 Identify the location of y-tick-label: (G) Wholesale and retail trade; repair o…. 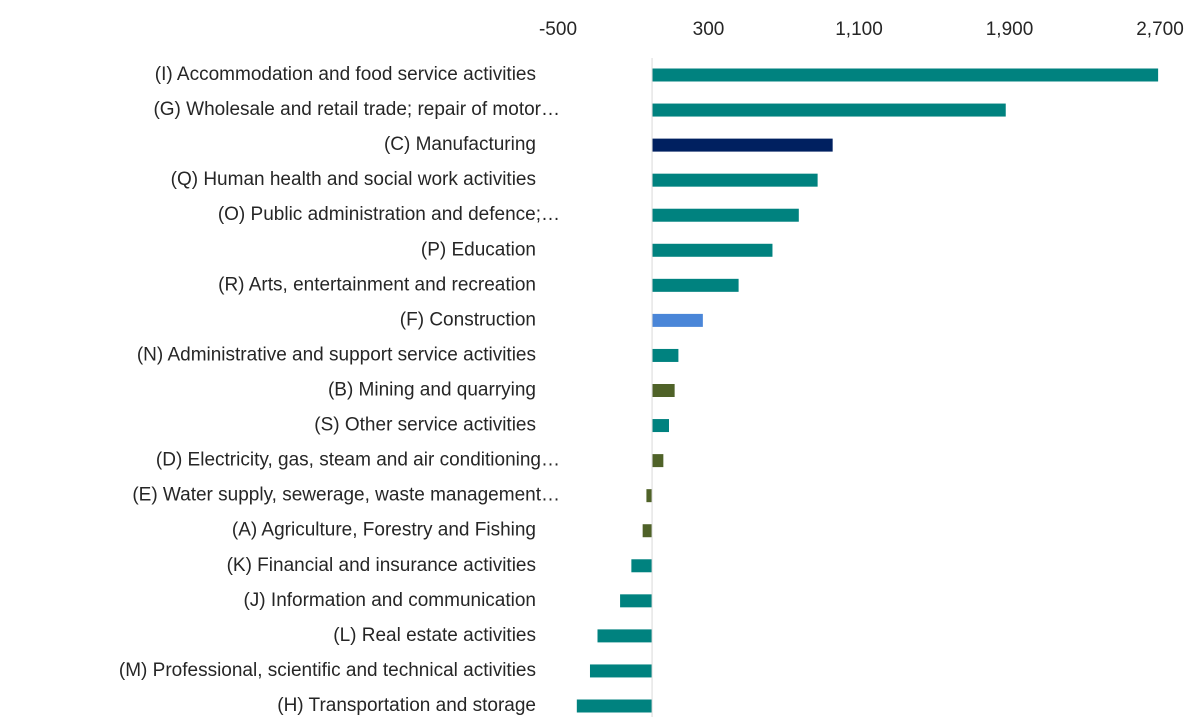
(356, 109).